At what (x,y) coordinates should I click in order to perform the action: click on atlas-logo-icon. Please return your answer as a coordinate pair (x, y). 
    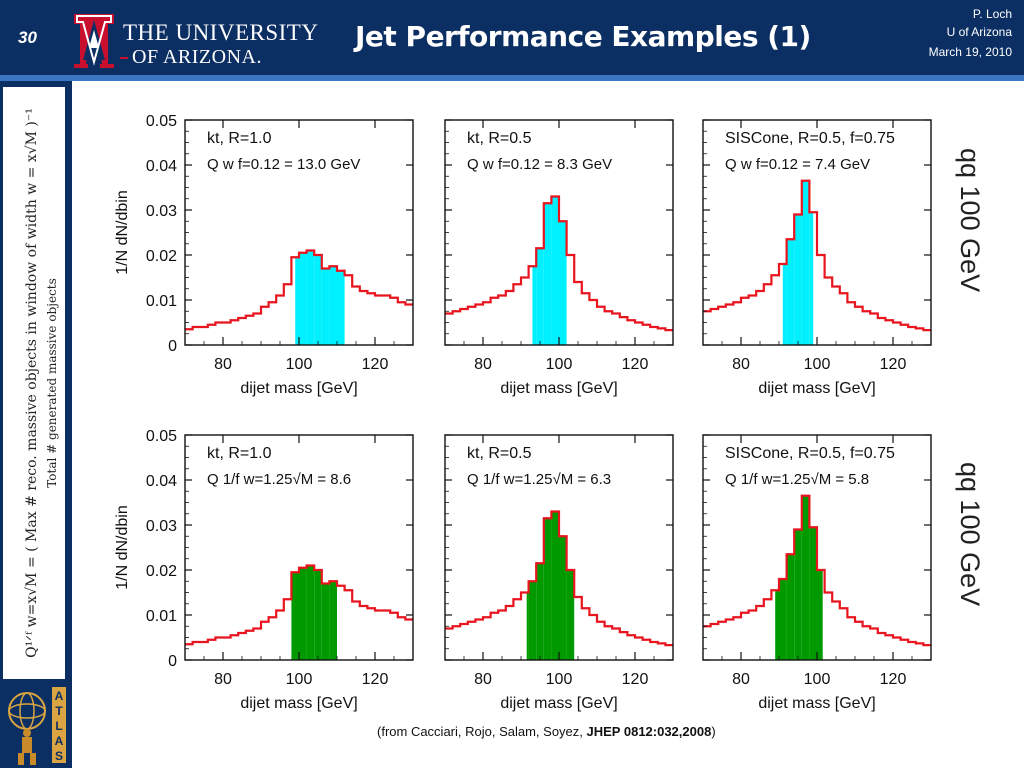
    Looking at the image, I should click on (37, 726).